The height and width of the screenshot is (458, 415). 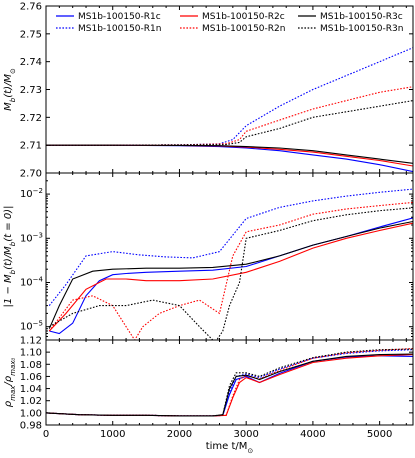 I want to click on y-tick-label: 1.00, so click(x=31, y=413).